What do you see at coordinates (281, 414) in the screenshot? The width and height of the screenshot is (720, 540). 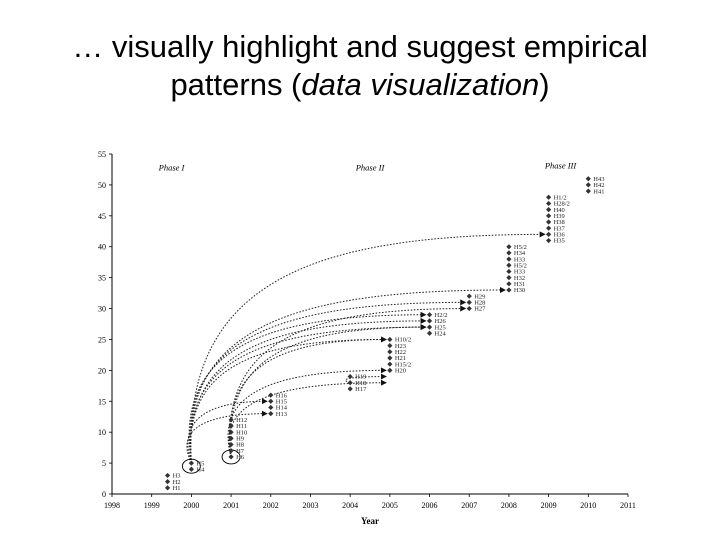 I see `point-label: H13` at bounding box center [281, 414].